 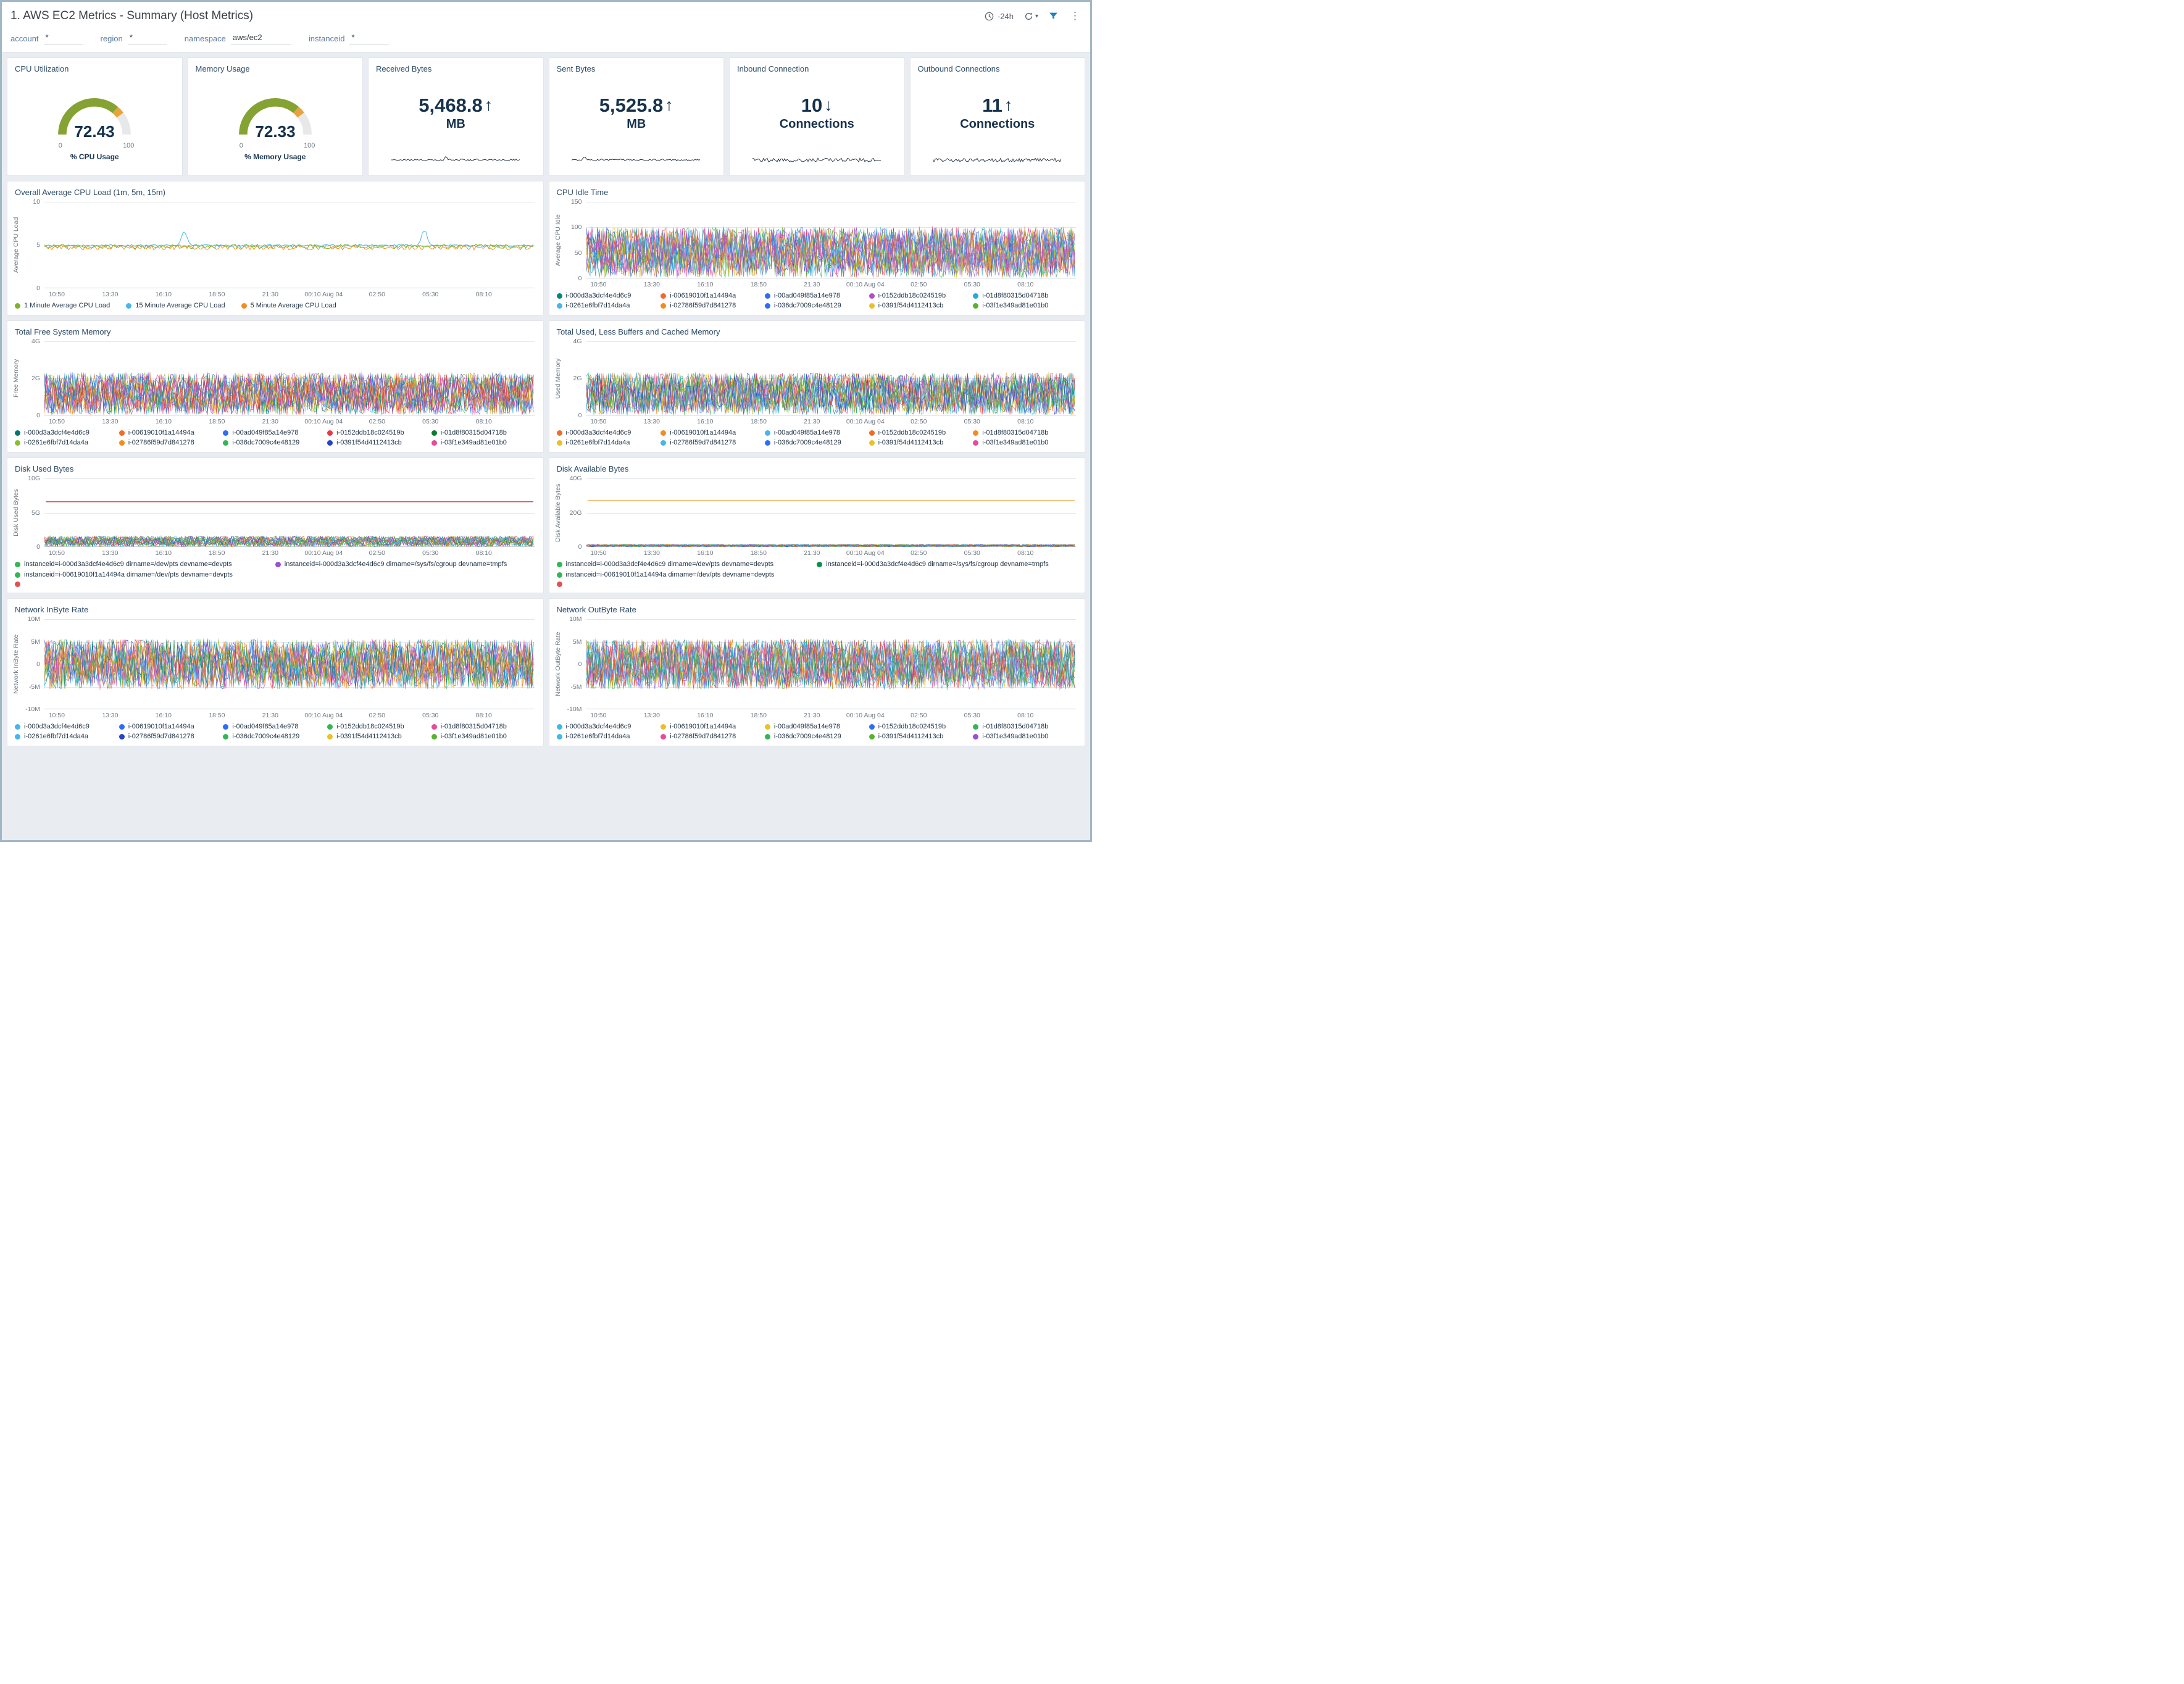 I want to click on network-inbyte-chart-canvas, so click(x=289, y=664).